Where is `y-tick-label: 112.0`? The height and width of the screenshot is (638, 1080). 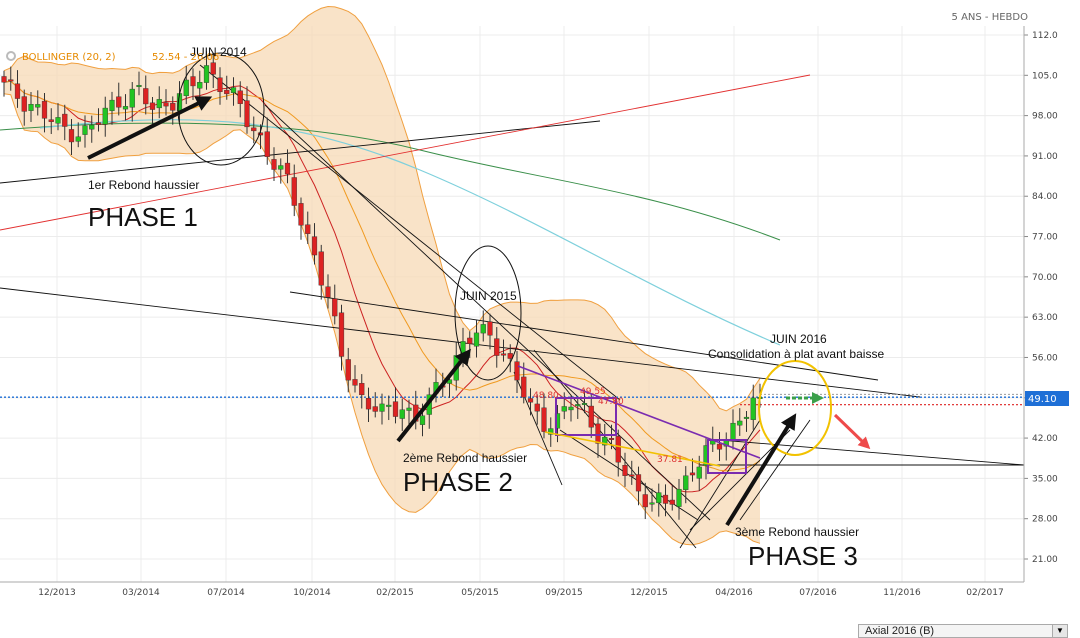
y-tick-label: 112.0 is located at coordinates (1045, 36).